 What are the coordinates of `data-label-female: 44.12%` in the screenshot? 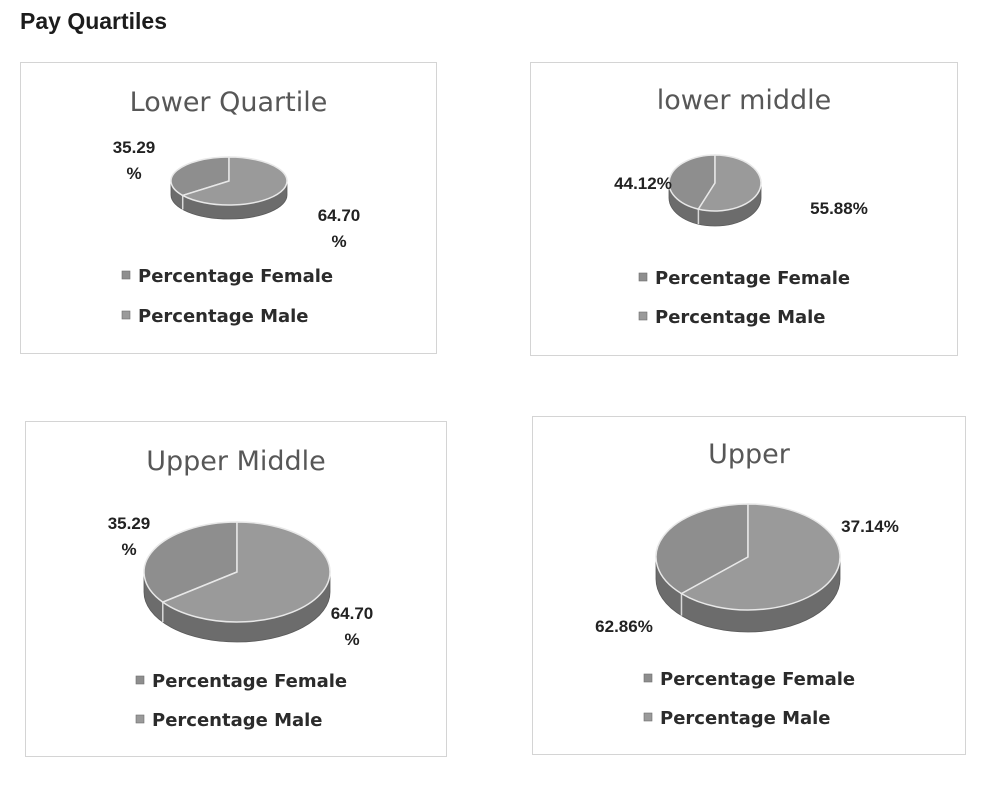 It's located at (643, 183).